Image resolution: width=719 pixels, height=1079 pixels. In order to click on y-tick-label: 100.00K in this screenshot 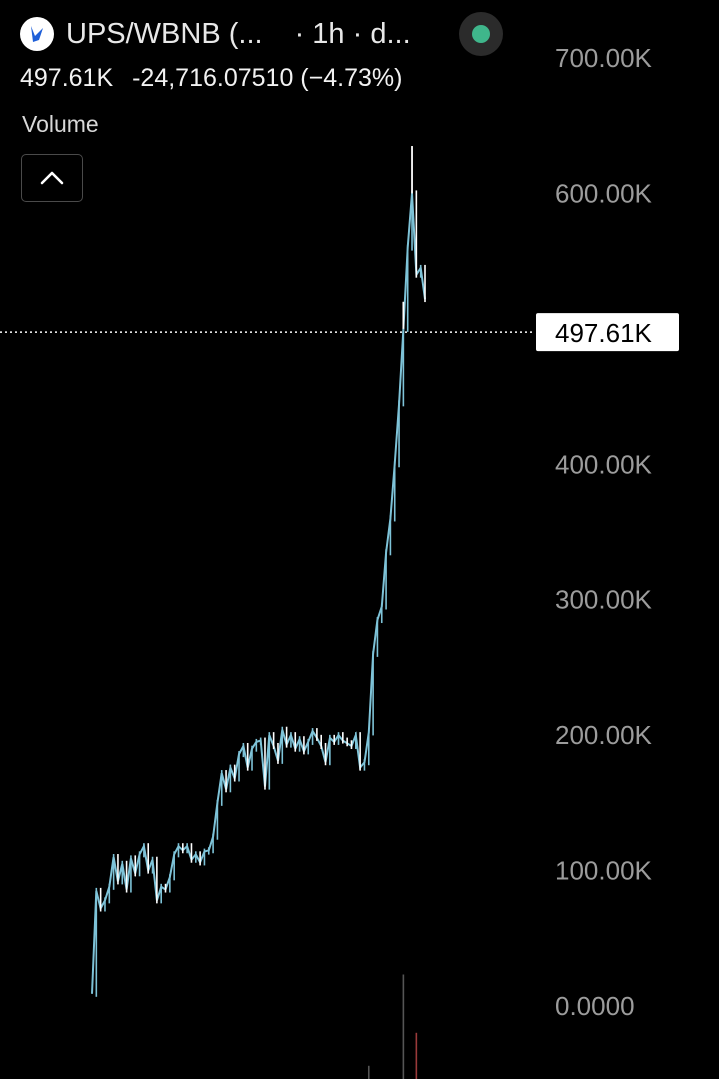, I will do `click(604, 871)`.